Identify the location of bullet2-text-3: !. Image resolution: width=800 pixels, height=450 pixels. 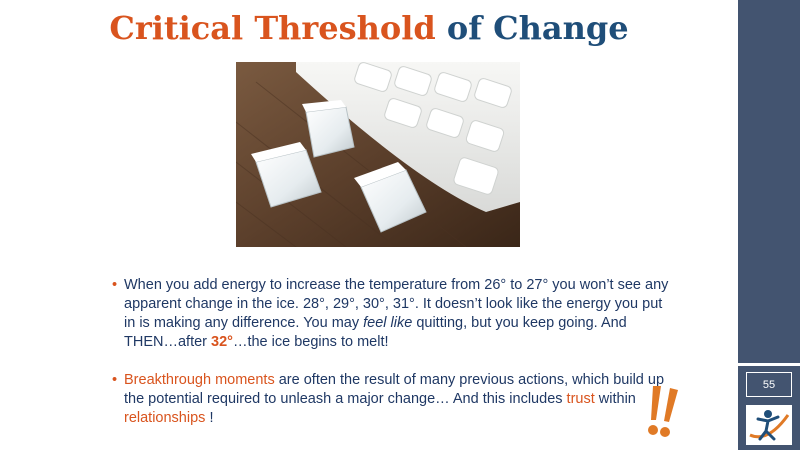
(209, 418).